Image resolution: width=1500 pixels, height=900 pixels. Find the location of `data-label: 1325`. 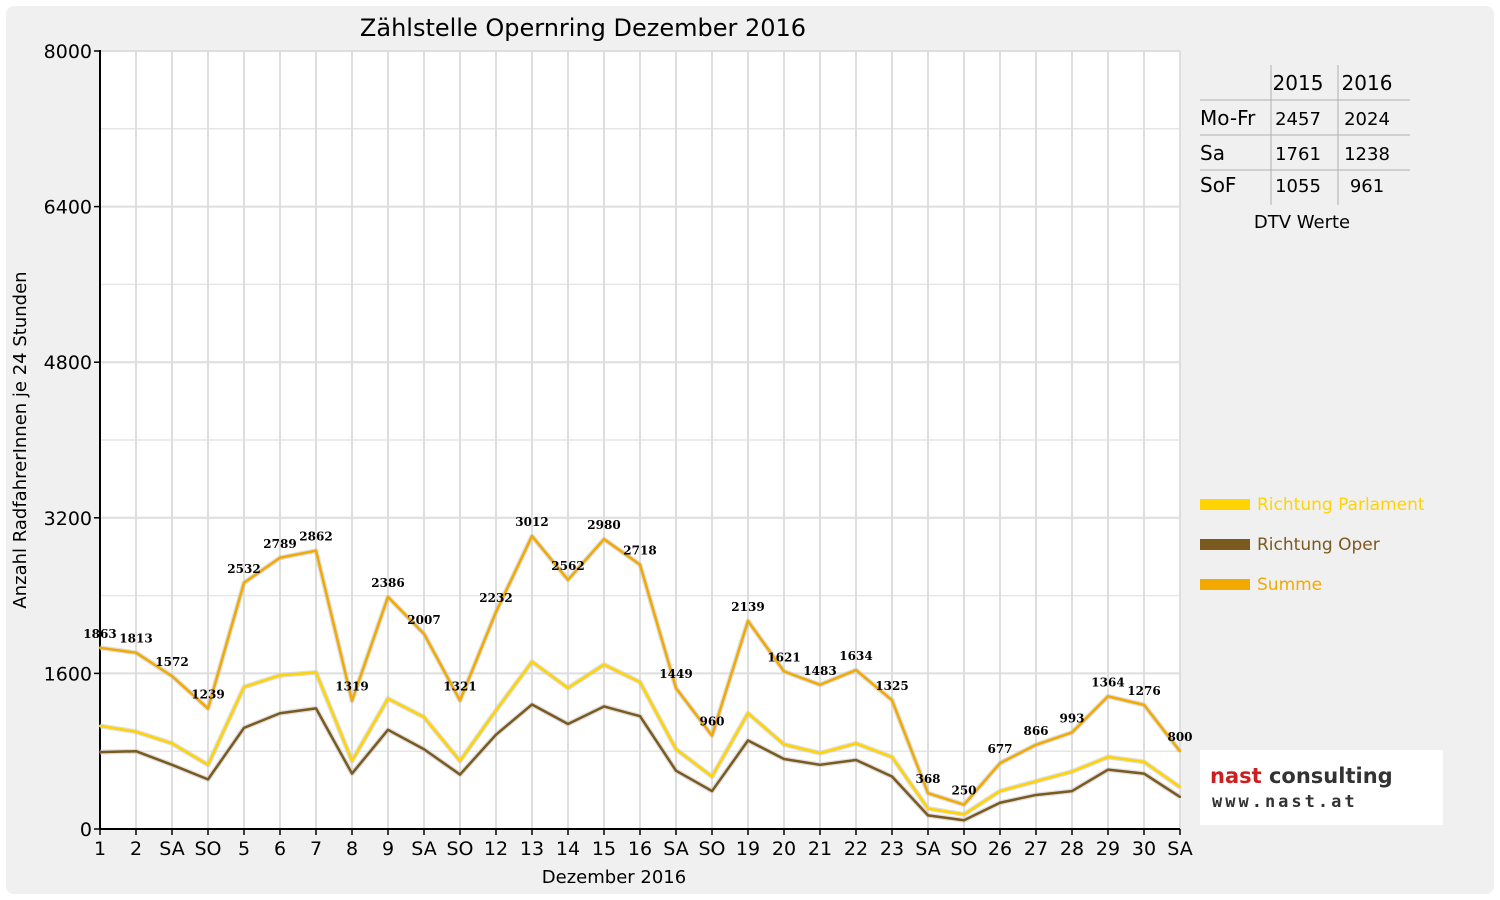

data-label: 1325 is located at coordinates (891, 686).